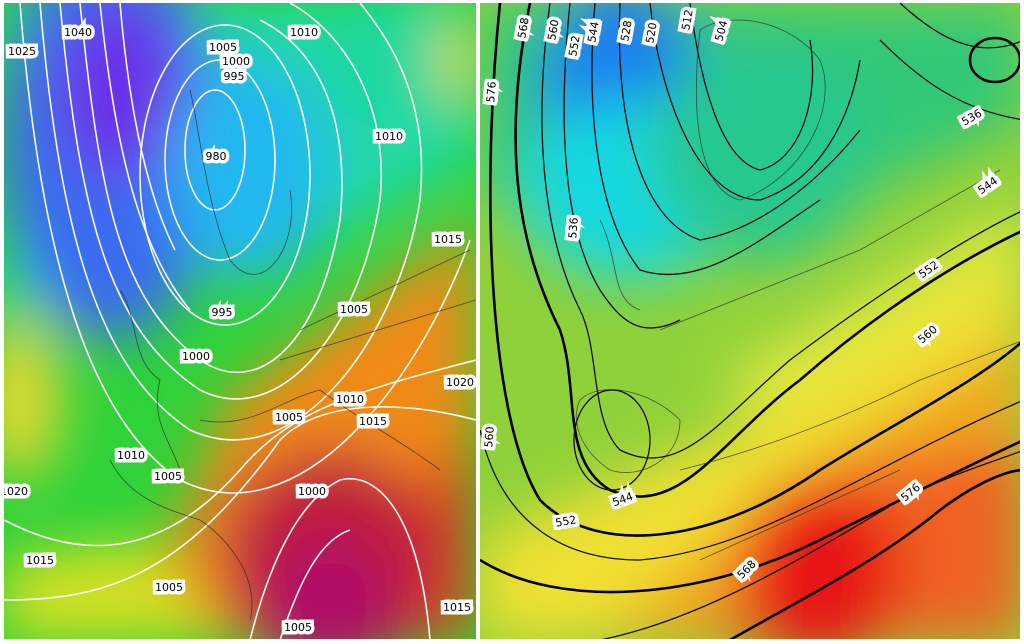  Describe the element at coordinates (573, 228) in the screenshot. I see `height-label: 536` at that location.